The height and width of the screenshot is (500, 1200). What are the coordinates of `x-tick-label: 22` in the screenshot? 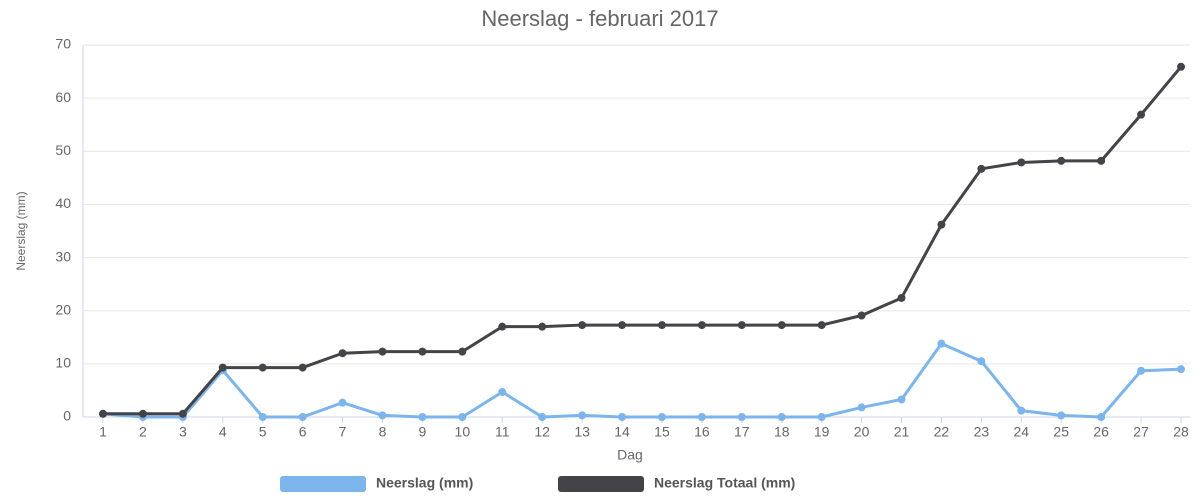 It's located at (942, 432).